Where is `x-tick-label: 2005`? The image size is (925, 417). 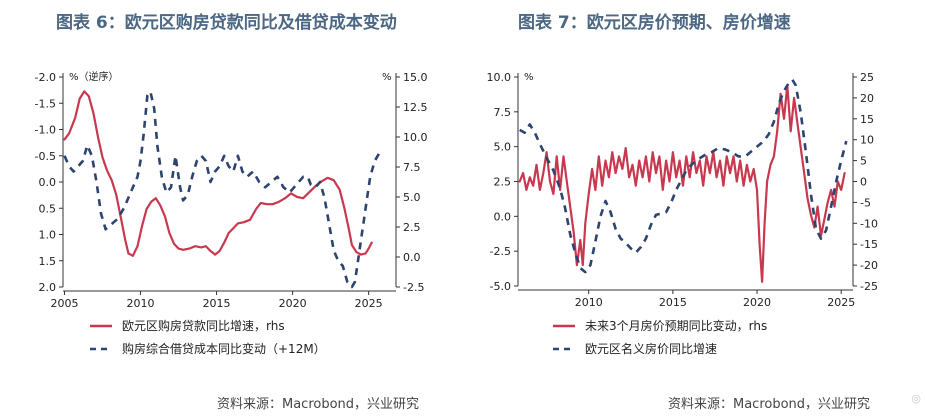
x-tick-label: 2005 is located at coordinates (65, 303).